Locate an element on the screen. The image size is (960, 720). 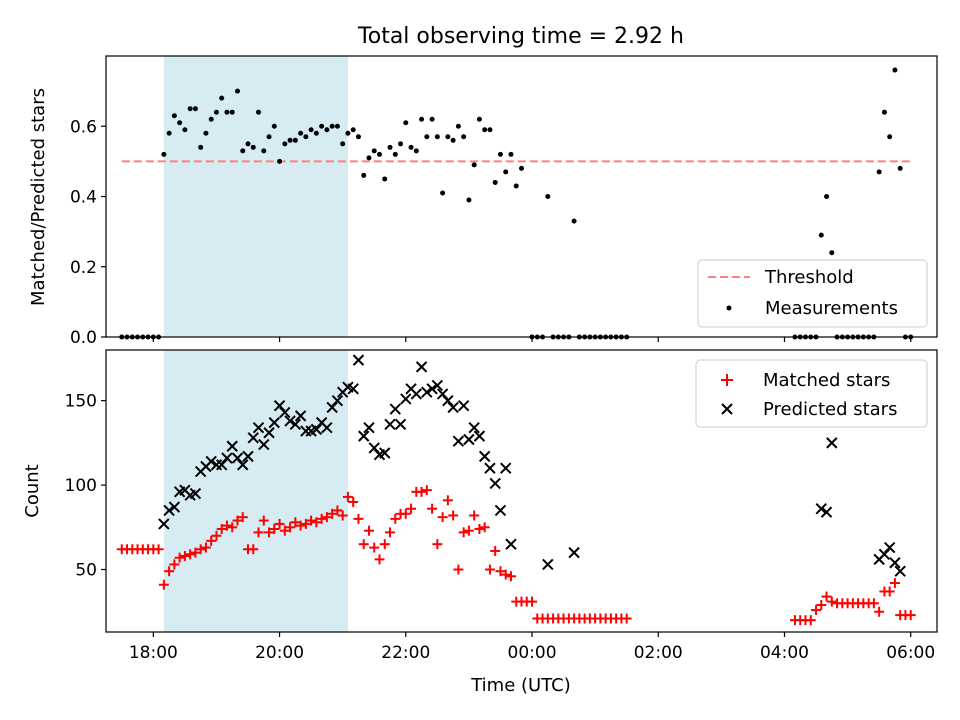
legend-measurements-label: Measurements is located at coordinates (831, 308).